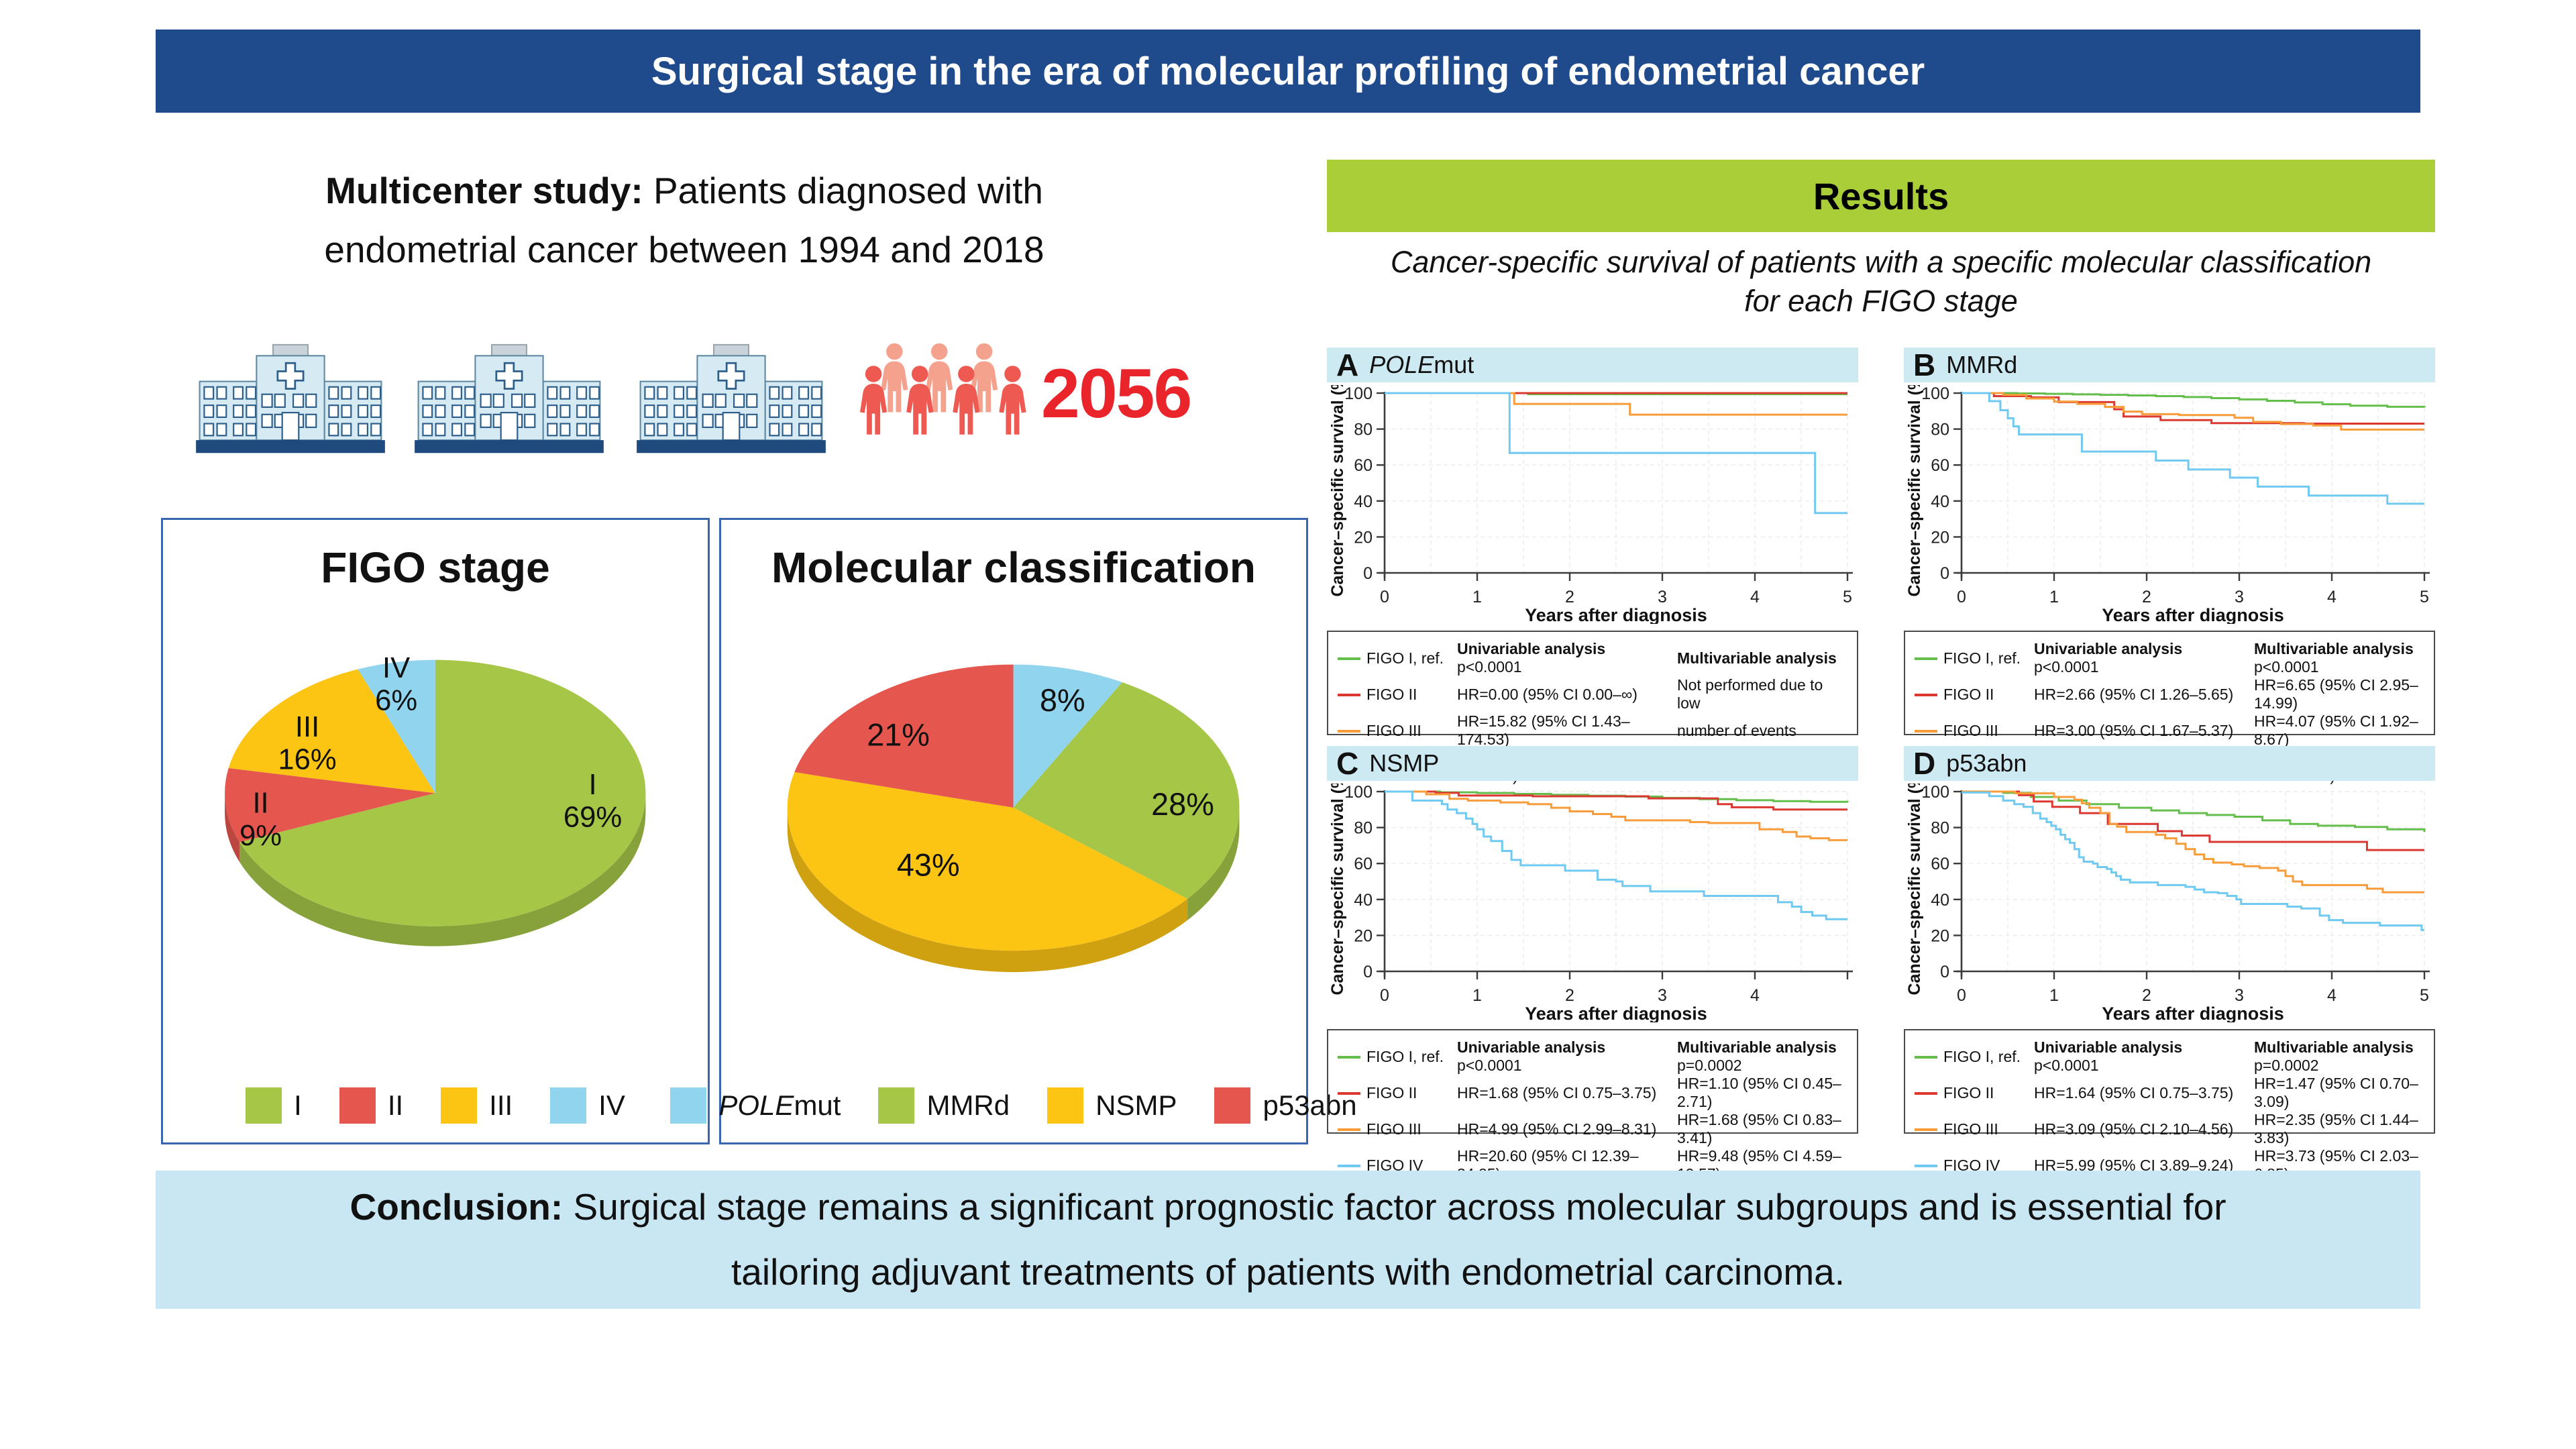 This screenshot has width=2576, height=1449. Describe the element at coordinates (2424, 995) in the screenshot. I see `svg-text: 5` at that location.